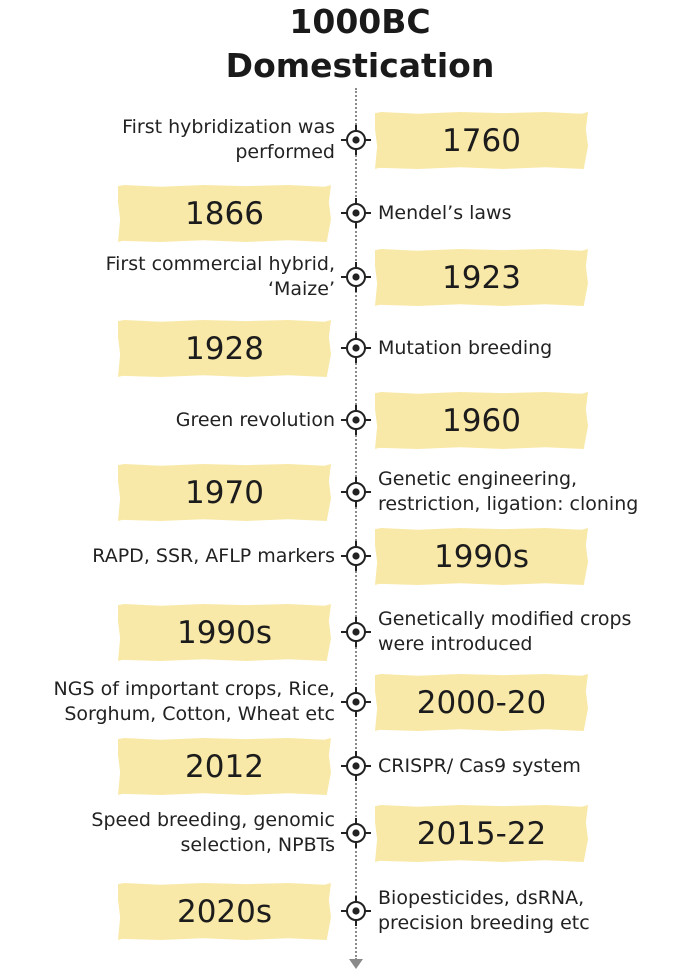 The height and width of the screenshot is (980, 685). What do you see at coordinates (224, 213) in the screenshot?
I see `year-box: 1866` at bounding box center [224, 213].